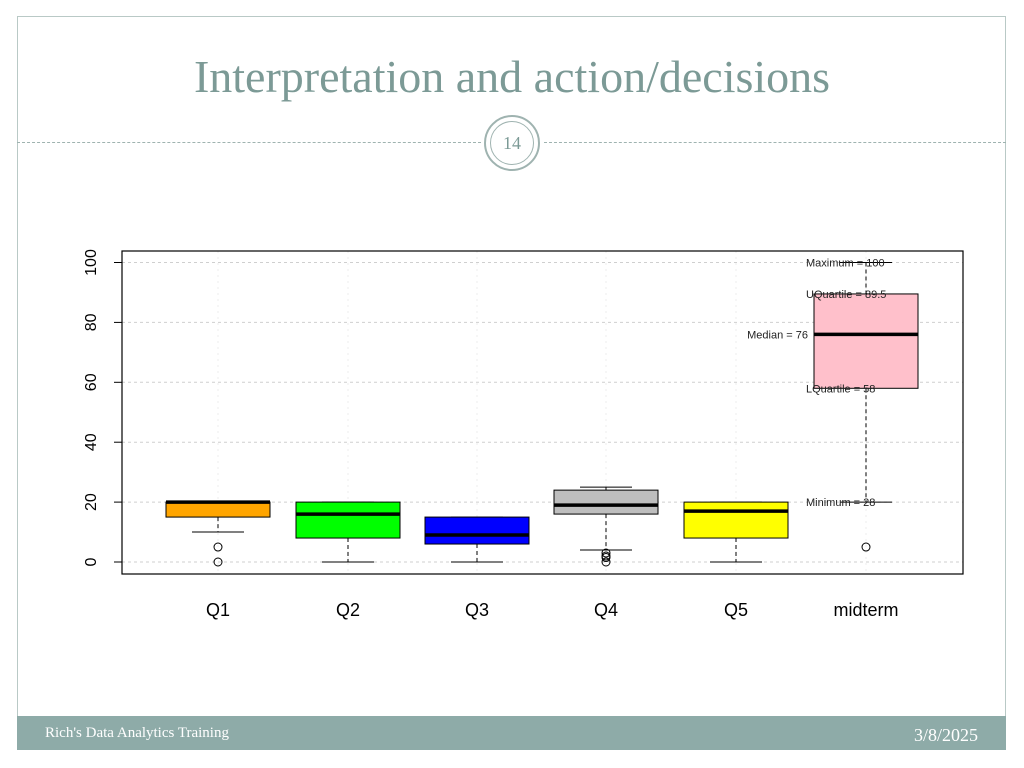 The width and height of the screenshot is (1024, 768). I want to click on annotation-1: UQuartile = 89.5, so click(846, 295).